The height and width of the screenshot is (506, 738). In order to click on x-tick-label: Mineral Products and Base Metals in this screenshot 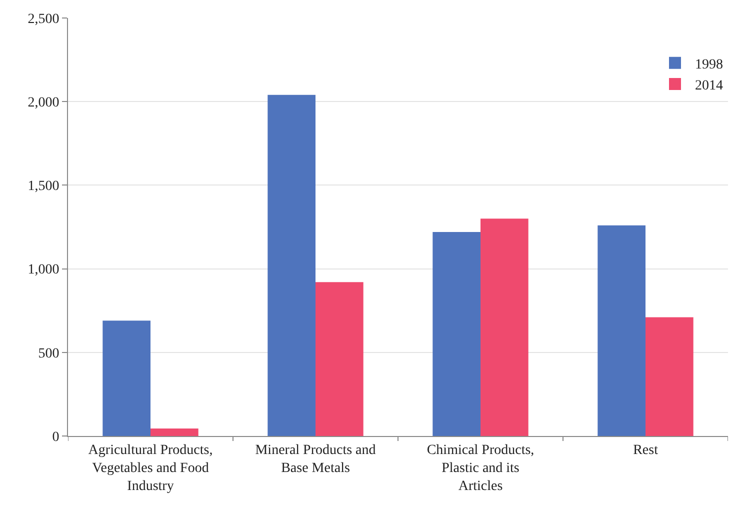, I will do `click(315, 459)`.